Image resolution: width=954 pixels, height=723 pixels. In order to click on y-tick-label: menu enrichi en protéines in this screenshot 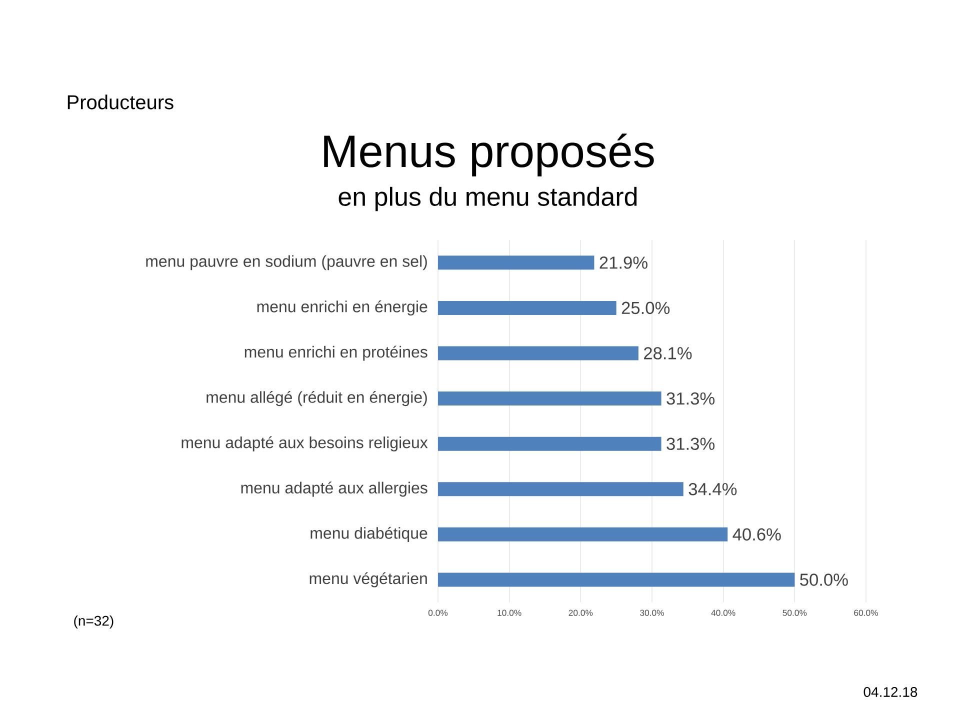, I will do `click(336, 353)`.